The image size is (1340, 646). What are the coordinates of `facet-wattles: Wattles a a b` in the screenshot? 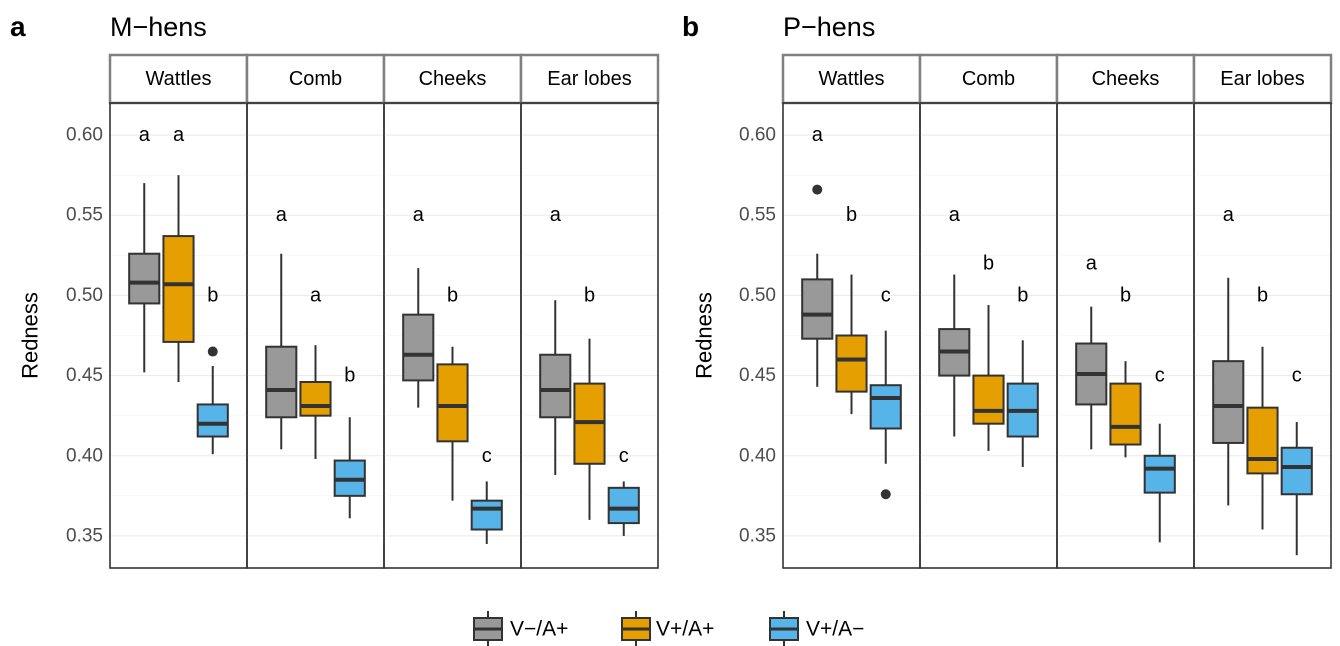 It's located at (178, 311).